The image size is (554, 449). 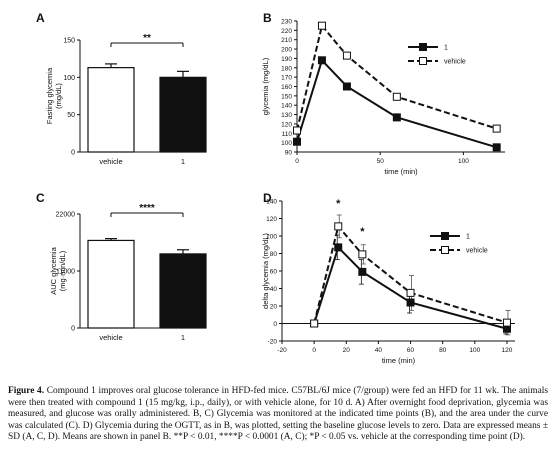 I want to click on panel-label-D: D, so click(x=267, y=198).